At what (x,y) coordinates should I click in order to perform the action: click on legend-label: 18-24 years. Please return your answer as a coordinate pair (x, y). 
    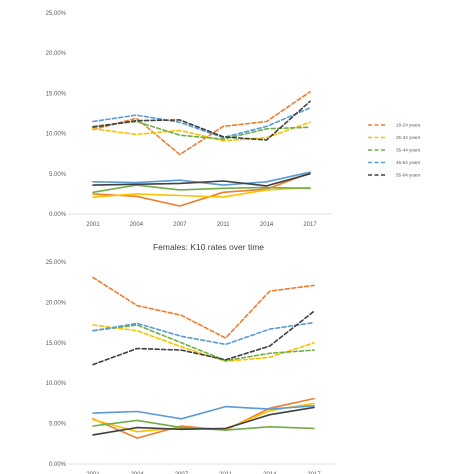
    Looking at the image, I should click on (408, 125).